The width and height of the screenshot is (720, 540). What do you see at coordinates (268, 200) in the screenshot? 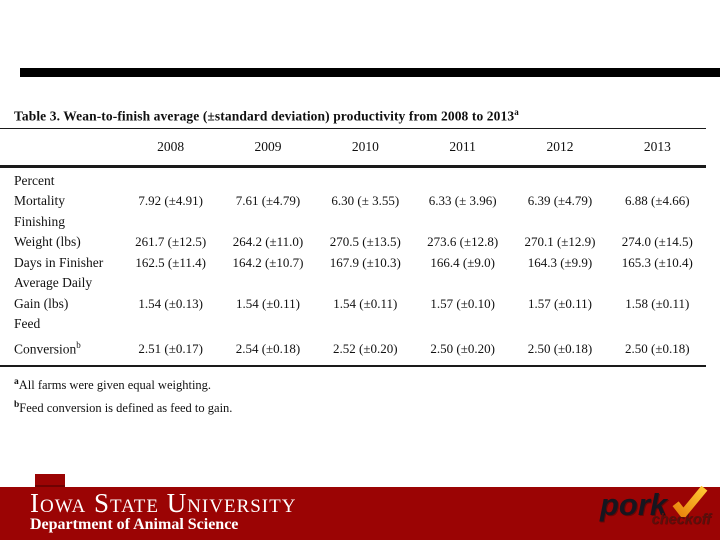
I see `table-cell: 7.61 (±4.79)` at bounding box center [268, 200].